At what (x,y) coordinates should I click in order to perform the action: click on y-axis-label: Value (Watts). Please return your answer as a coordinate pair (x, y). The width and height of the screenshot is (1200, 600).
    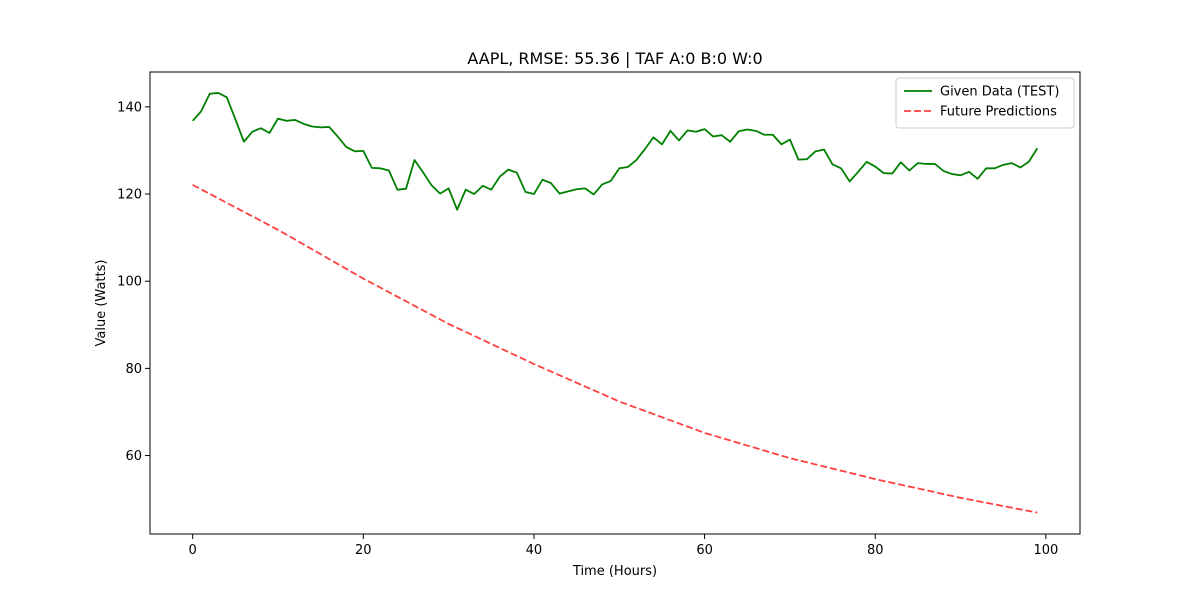
    Looking at the image, I should click on (101, 303).